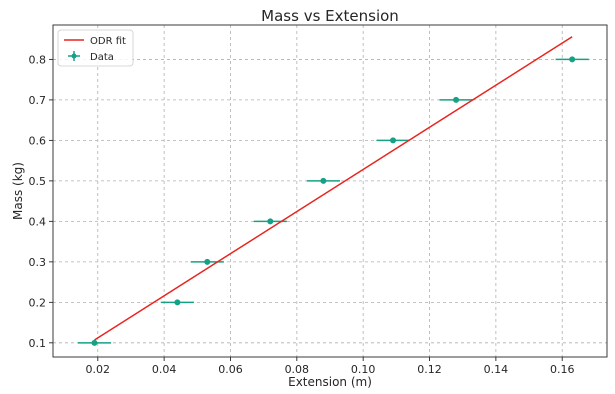 The width and height of the screenshot is (615, 394). I want to click on legend-box, so click(95, 48).